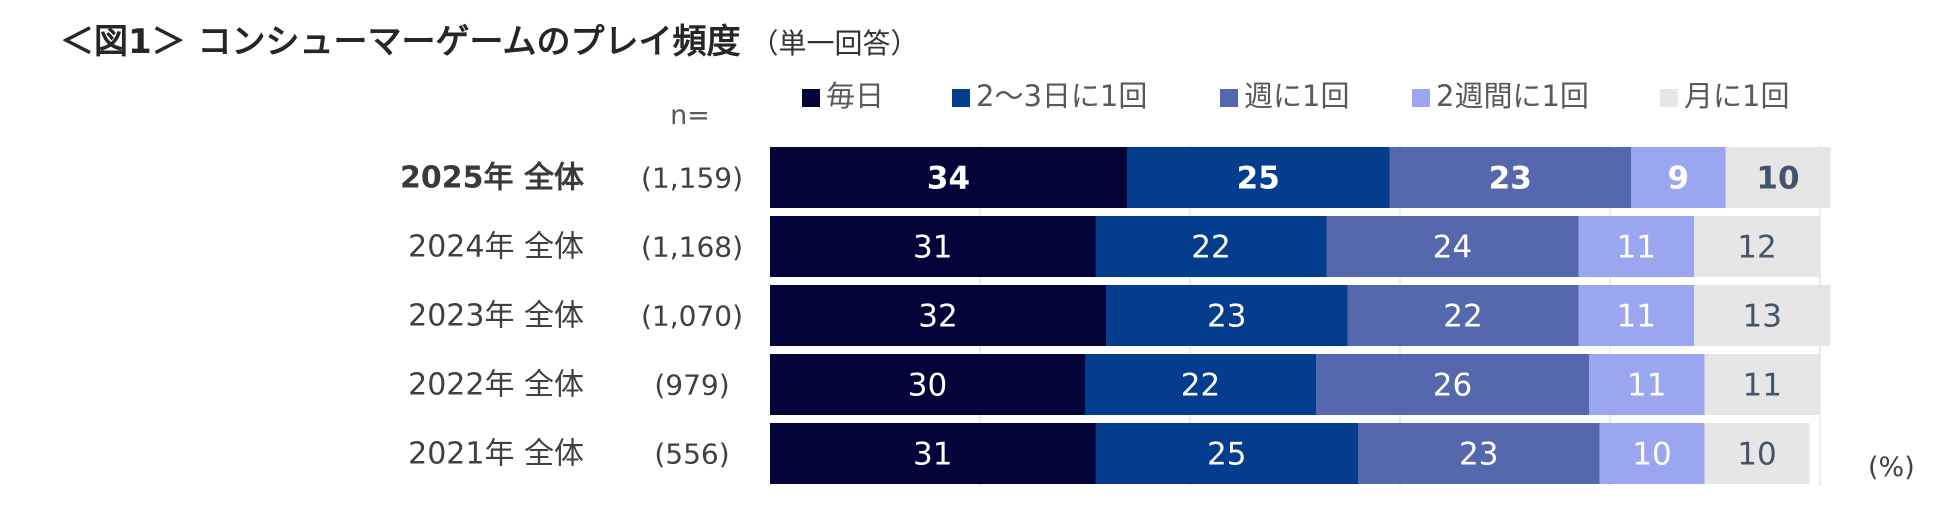 The width and height of the screenshot is (1950, 512). I want to click on data-label: 34, so click(948, 179).